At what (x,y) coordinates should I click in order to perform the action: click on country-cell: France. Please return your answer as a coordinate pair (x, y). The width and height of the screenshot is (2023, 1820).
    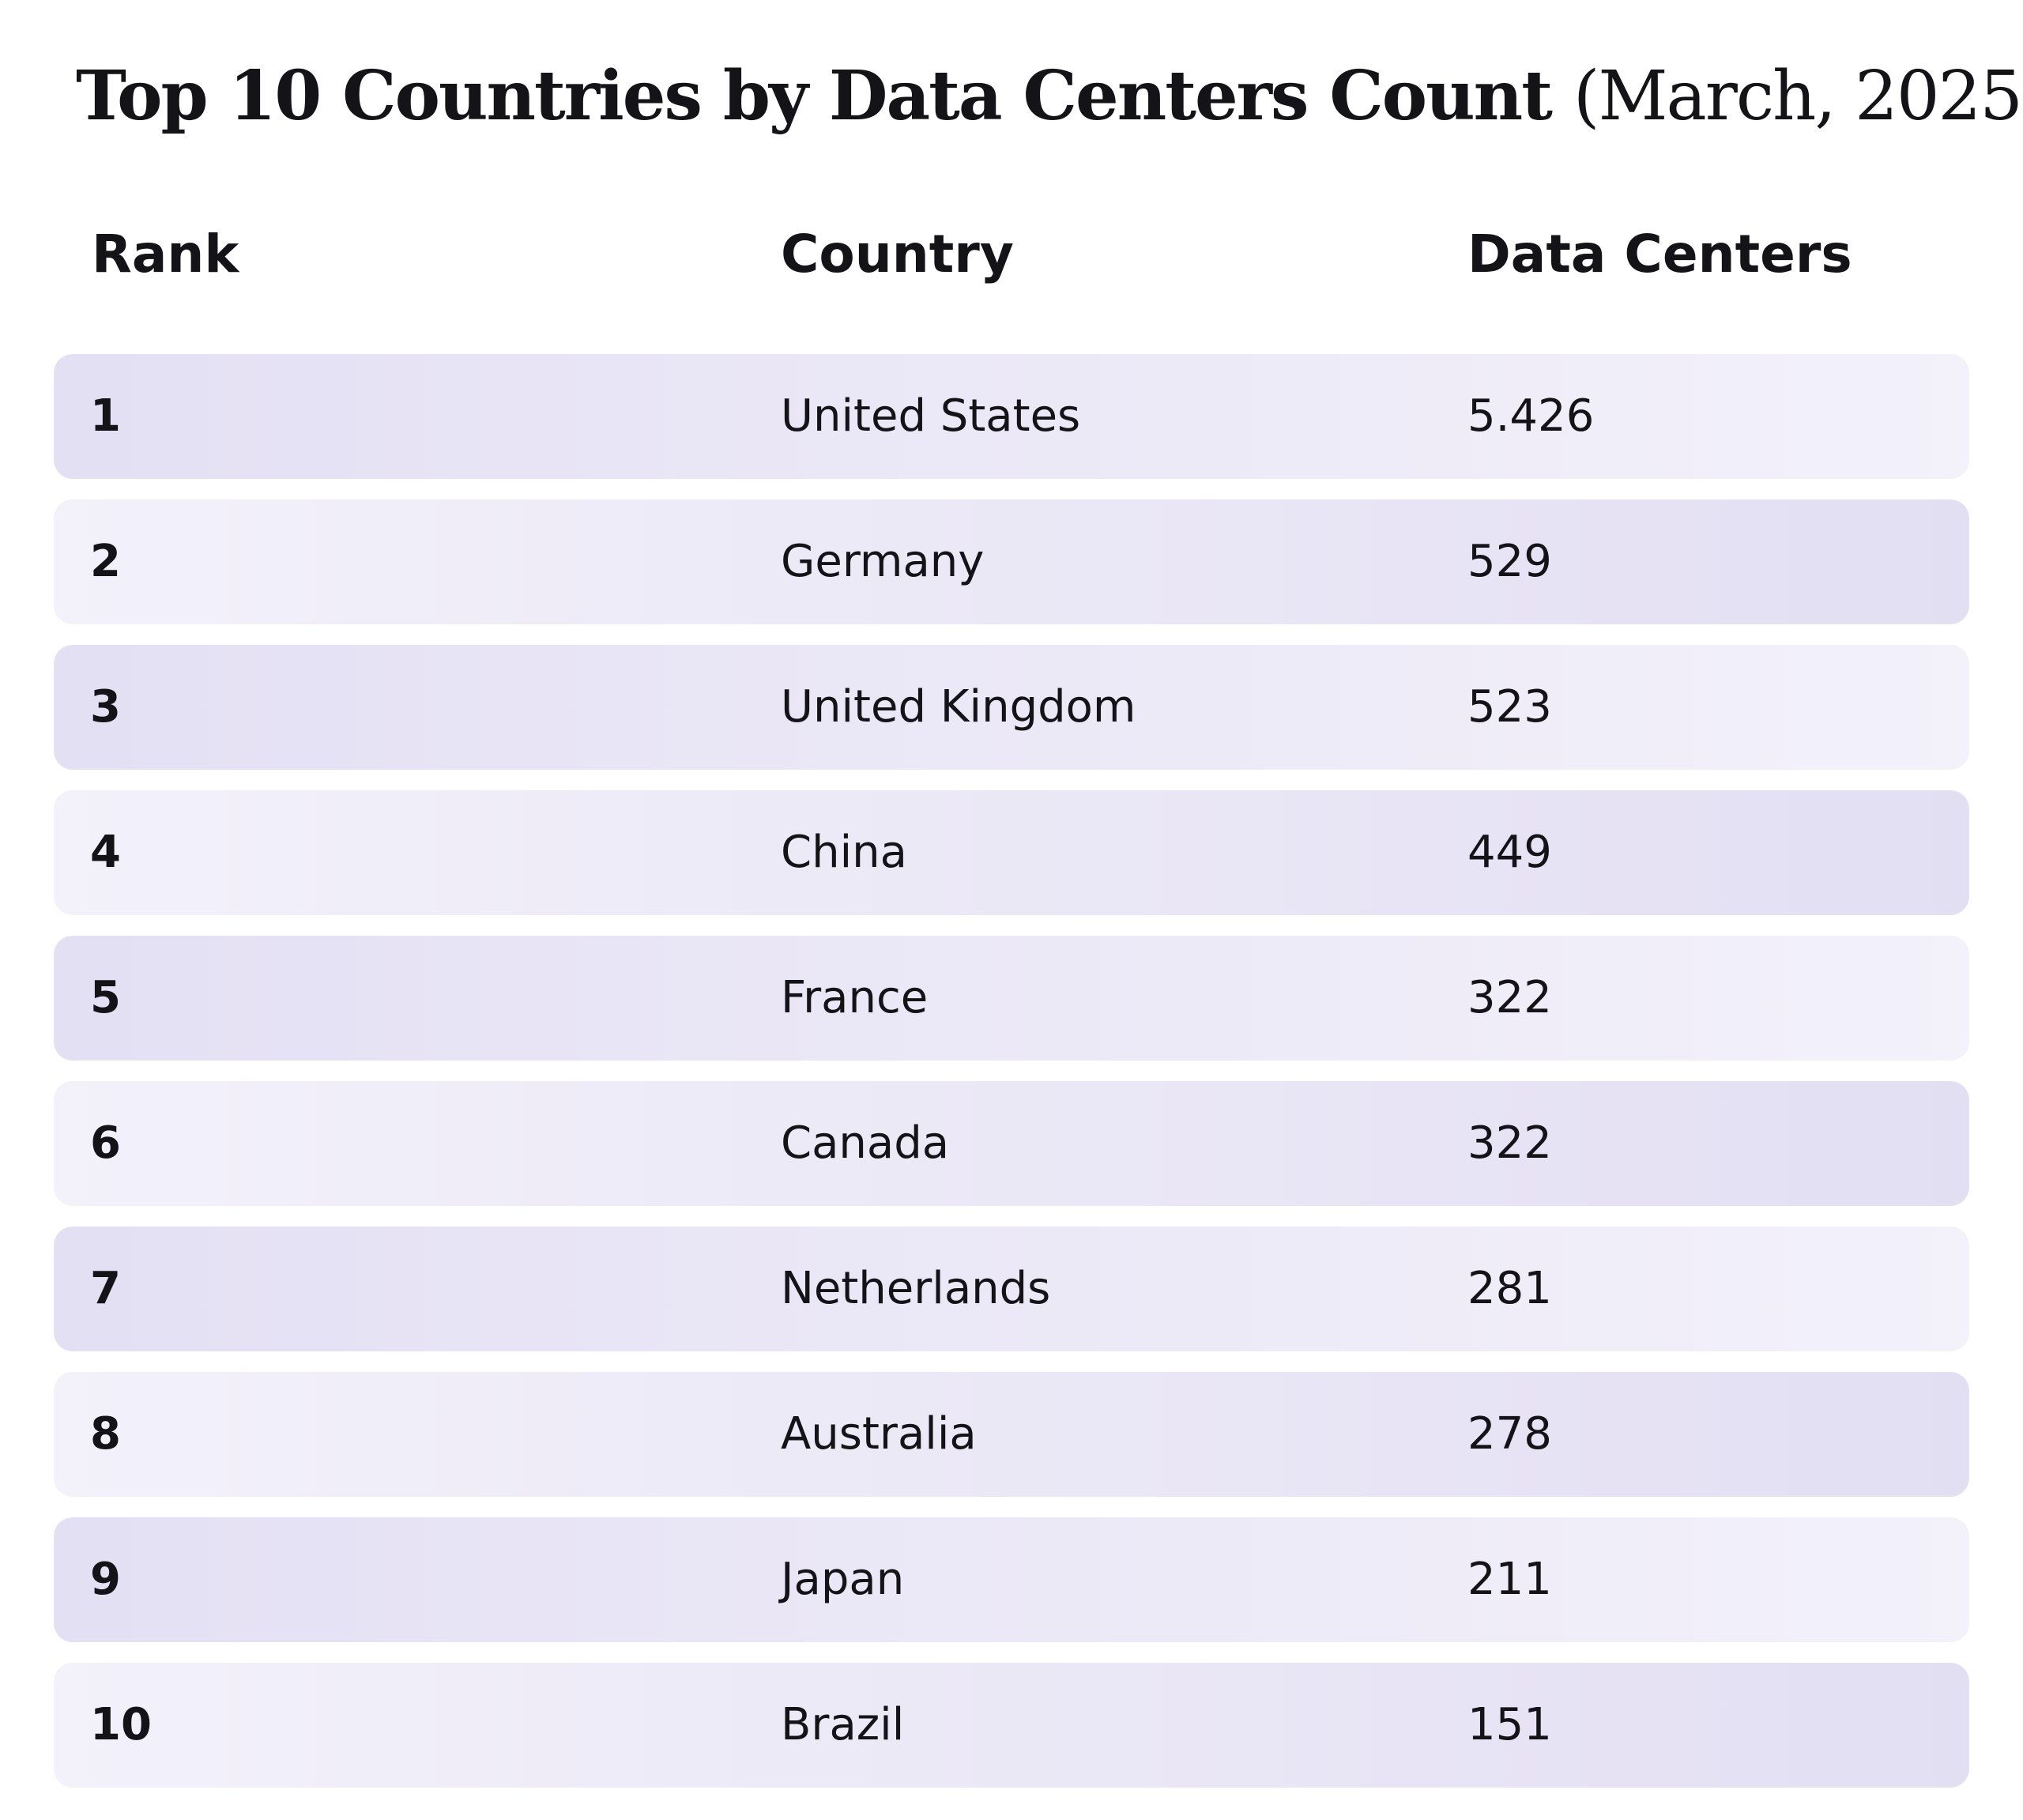
    Looking at the image, I should click on (855, 997).